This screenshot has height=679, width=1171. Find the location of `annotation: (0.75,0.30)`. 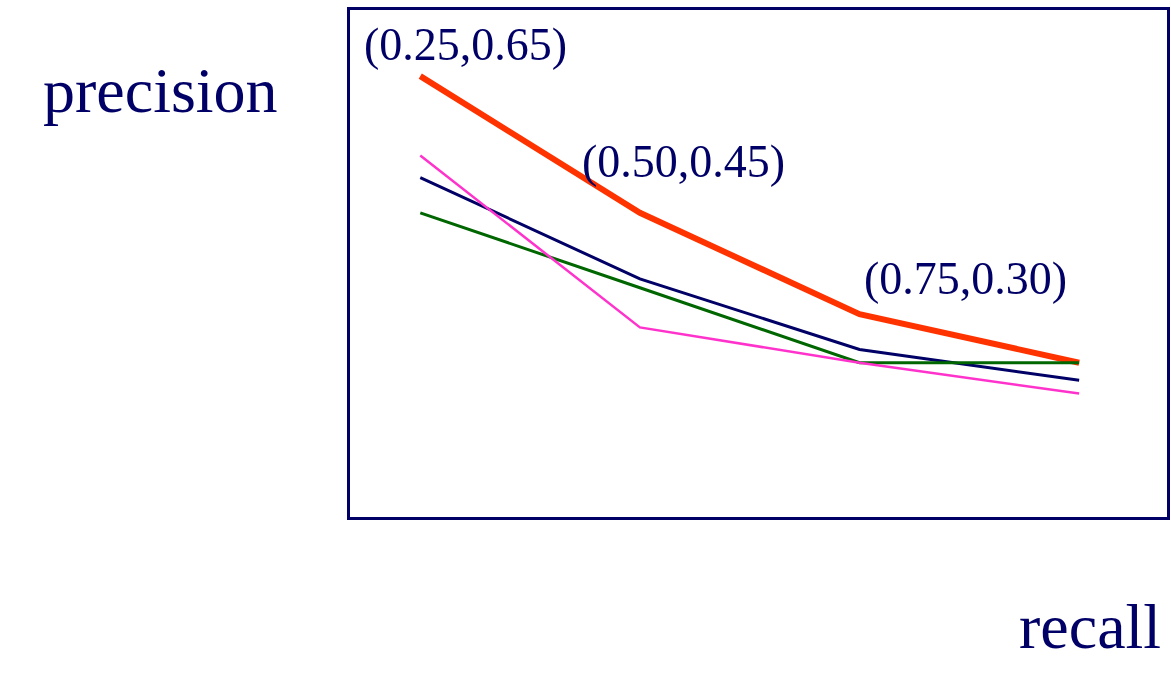

annotation: (0.75,0.30) is located at coordinates (966, 278).